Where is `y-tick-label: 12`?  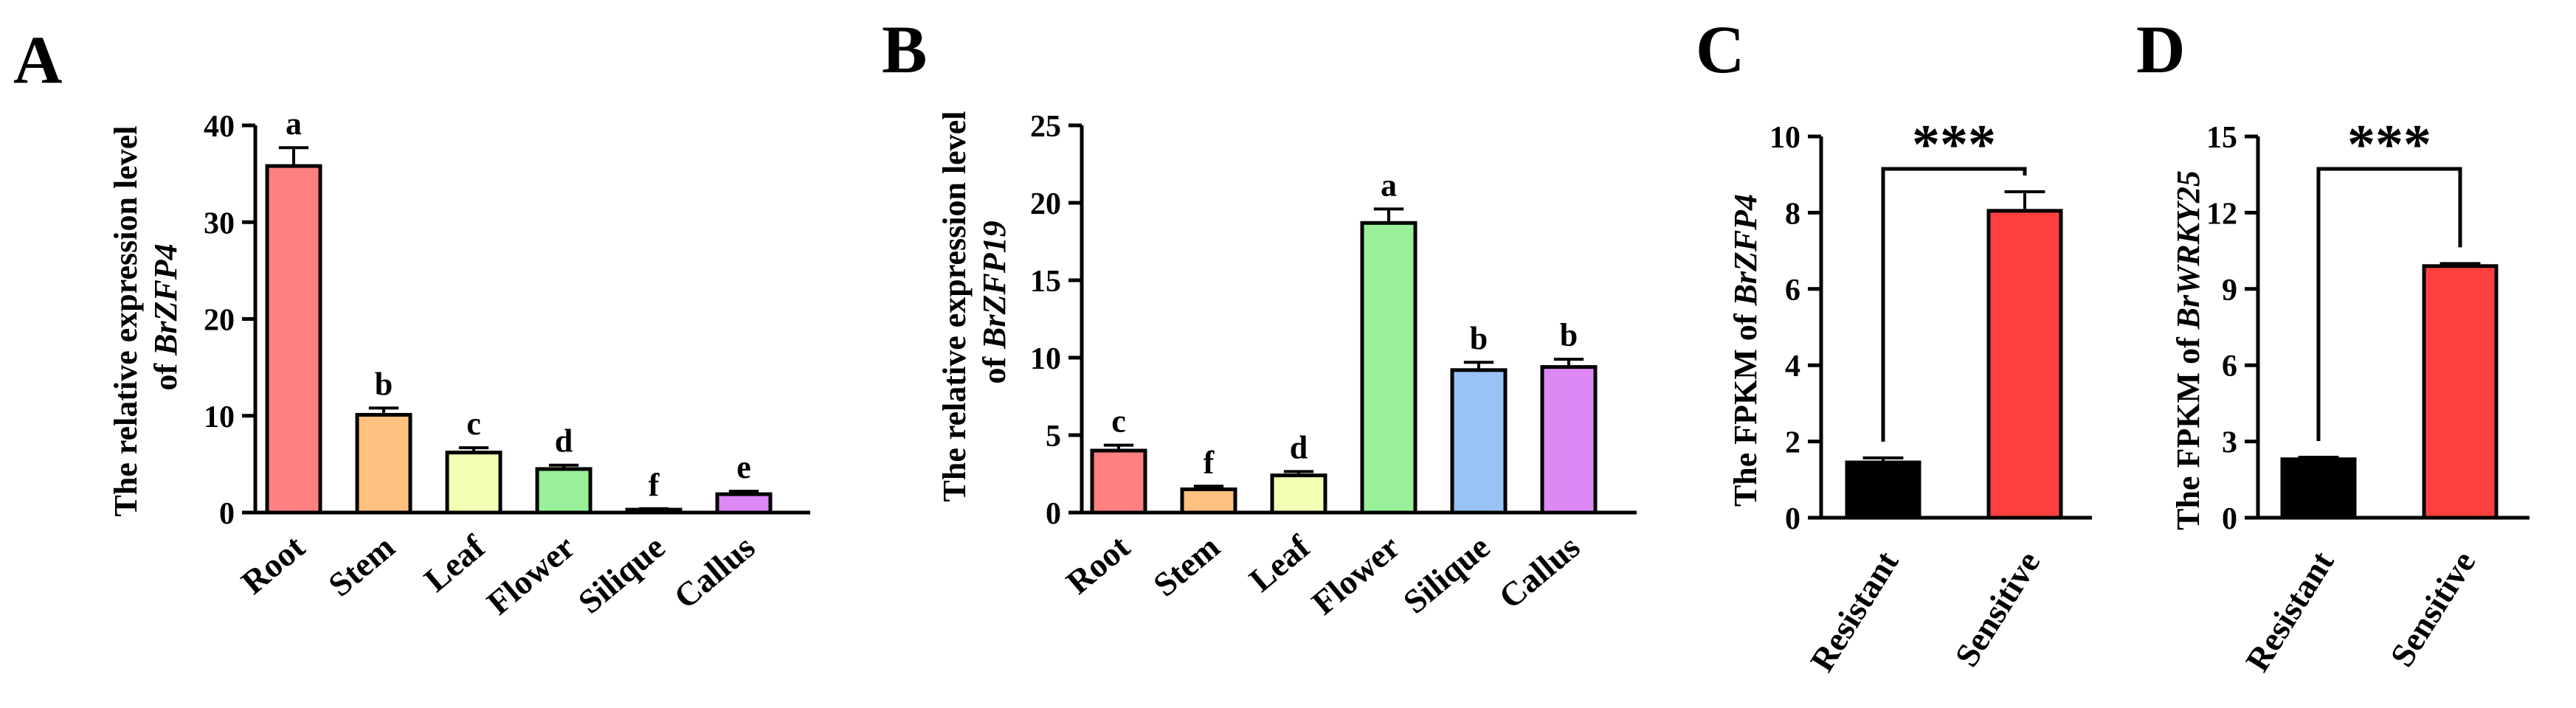
y-tick-label: 12 is located at coordinates (2221, 214).